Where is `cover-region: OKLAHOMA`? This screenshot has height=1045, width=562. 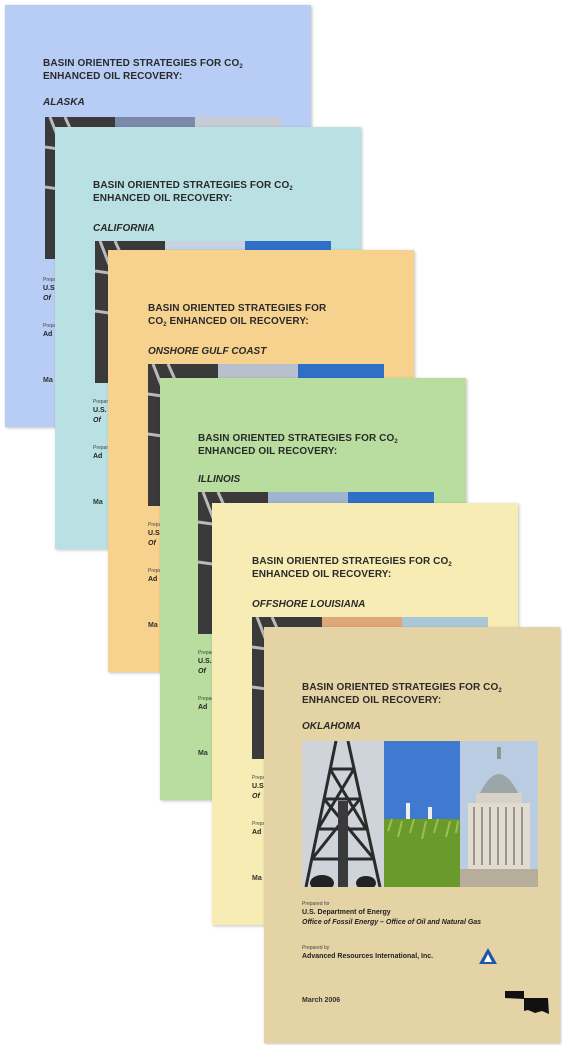
cover-region: OKLAHOMA is located at coordinates (331, 726).